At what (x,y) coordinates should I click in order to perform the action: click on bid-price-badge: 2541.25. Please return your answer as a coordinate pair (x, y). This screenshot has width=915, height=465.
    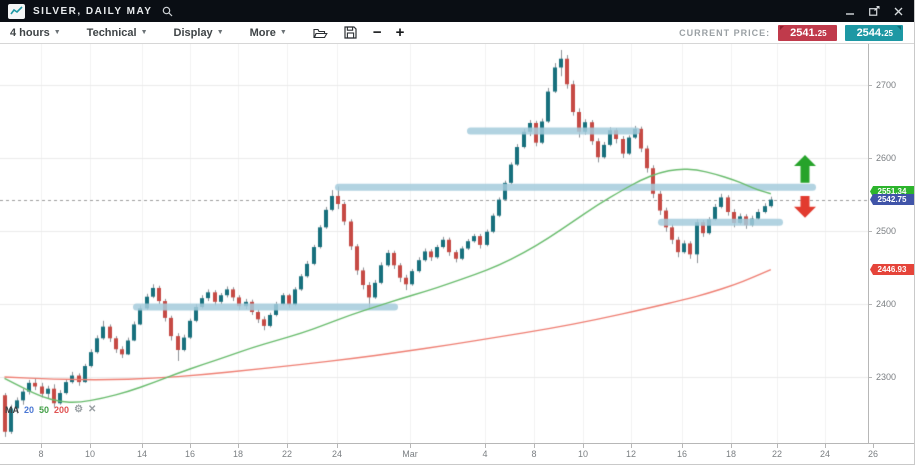
    Looking at the image, I should click on (807, 32).